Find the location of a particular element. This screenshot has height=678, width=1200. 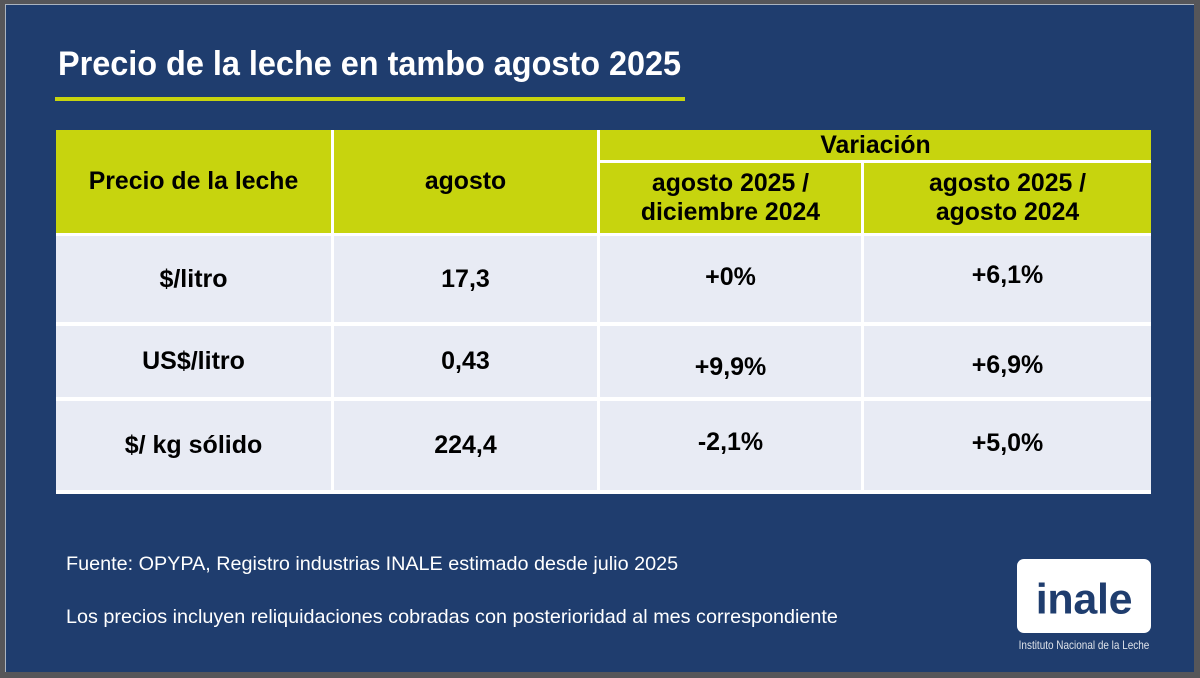

slide-title: Precio de la leche en tambo agosto 2025 is located at coordinates (370, 63).